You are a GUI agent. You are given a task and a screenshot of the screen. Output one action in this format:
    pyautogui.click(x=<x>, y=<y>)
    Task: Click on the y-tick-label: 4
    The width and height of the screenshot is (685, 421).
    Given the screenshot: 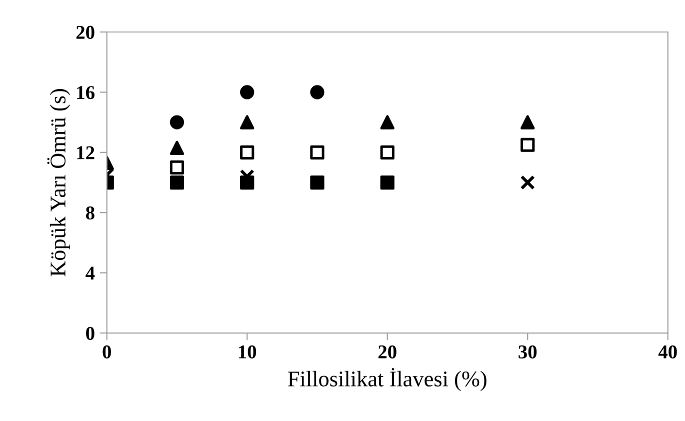 What is the action you would take?
    pyautogui.click(x=90, y=273)
    